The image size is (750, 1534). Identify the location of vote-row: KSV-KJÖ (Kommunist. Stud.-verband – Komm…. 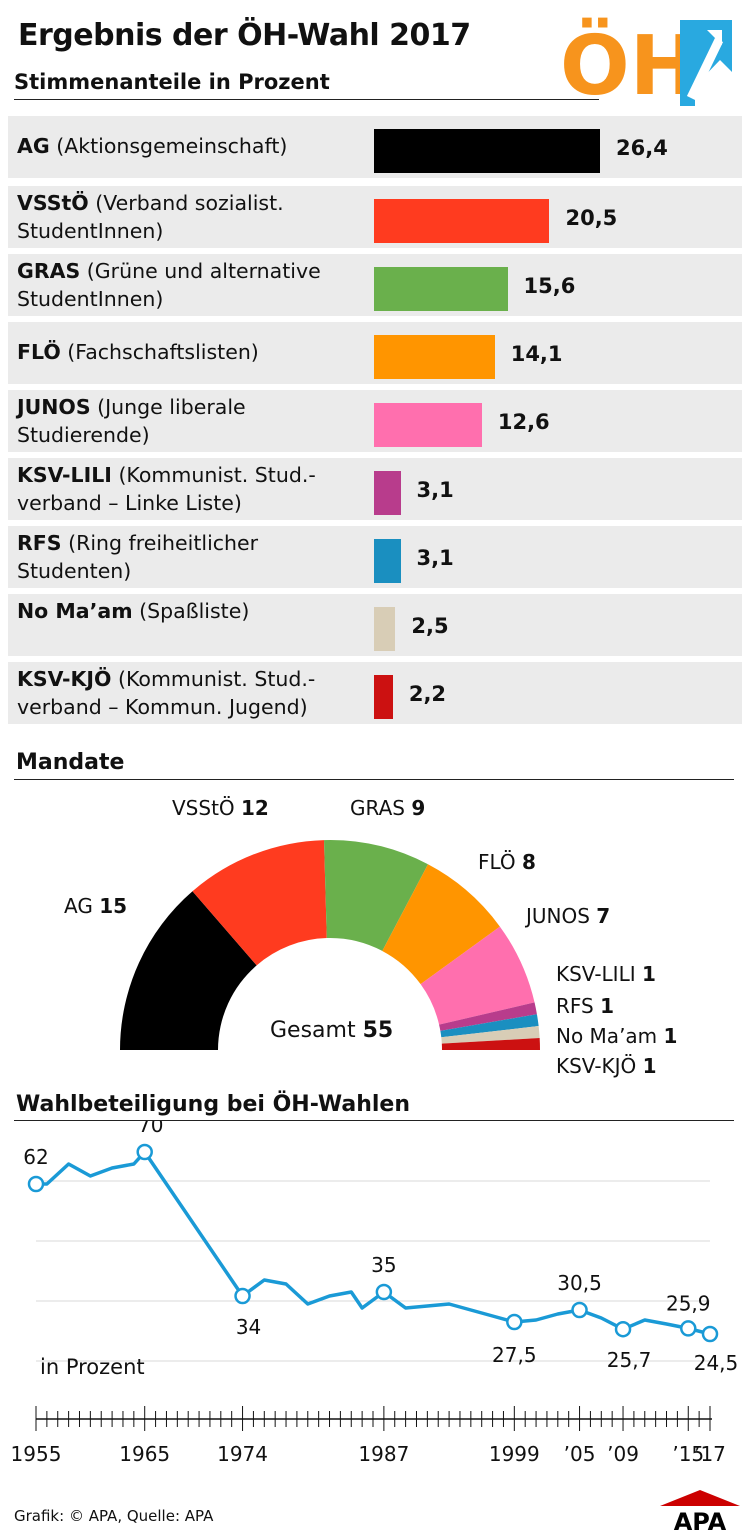
(375, 693).